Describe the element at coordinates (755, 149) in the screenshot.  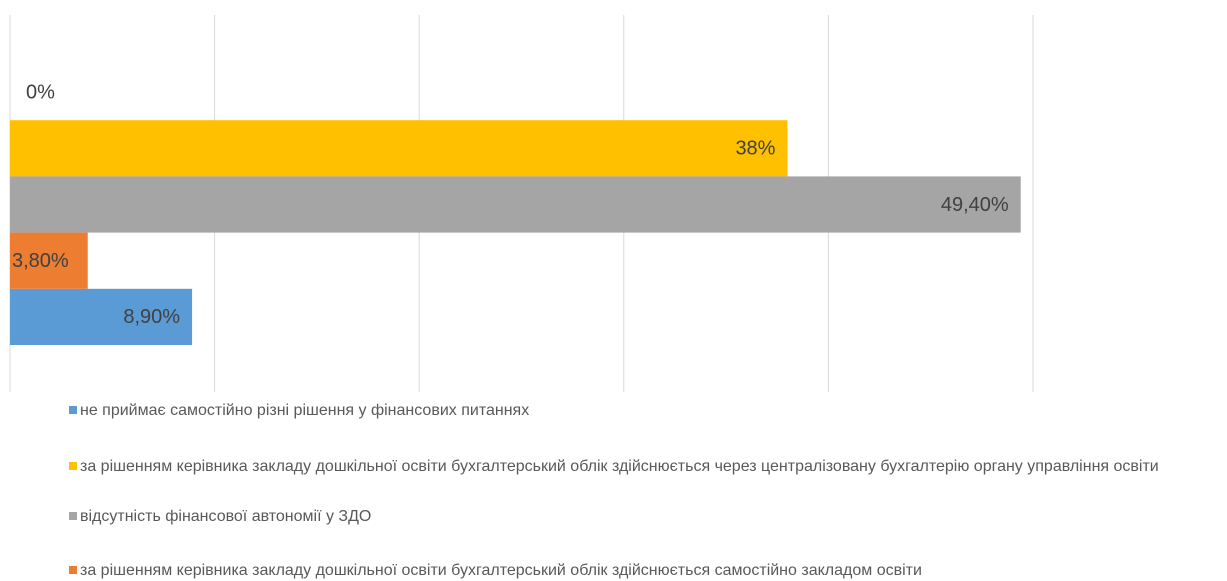
I see `data-label: 38%` at that location.